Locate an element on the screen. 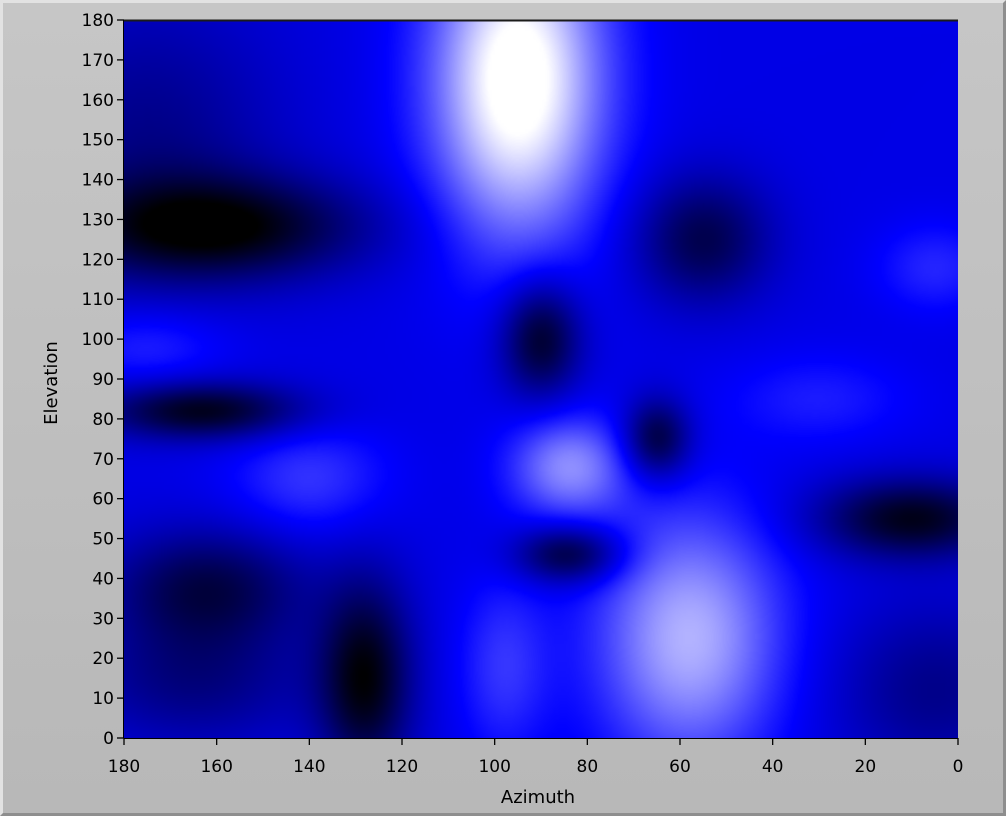 Image resolution: width=1006 pixels, height=816 pixels. x-tick-label: 40 is located at coordinates (773, 767).